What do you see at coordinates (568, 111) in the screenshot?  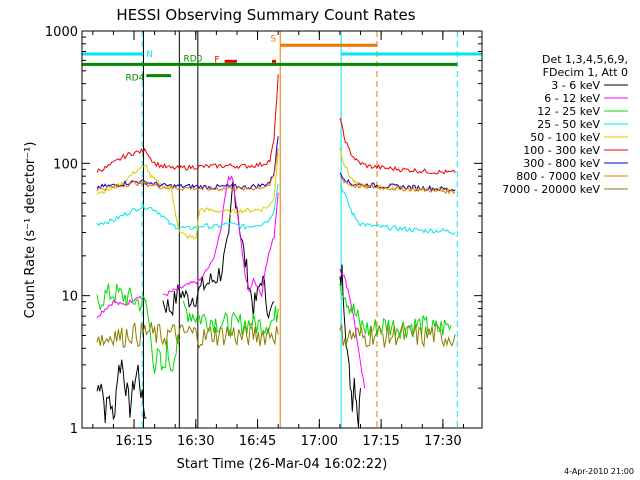 I see `legend-entry-label: 12 - 25 keV` at bounding box center [568, 111].